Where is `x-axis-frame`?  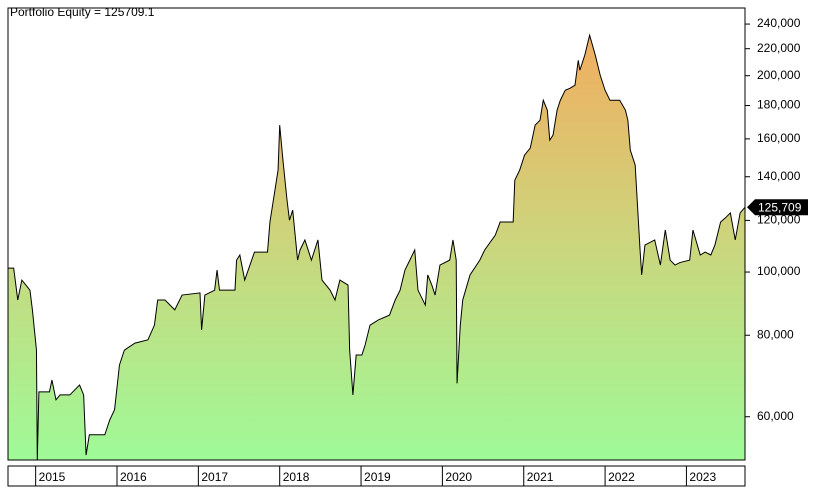 x-axis-frame is located at coordinates (376, 476).